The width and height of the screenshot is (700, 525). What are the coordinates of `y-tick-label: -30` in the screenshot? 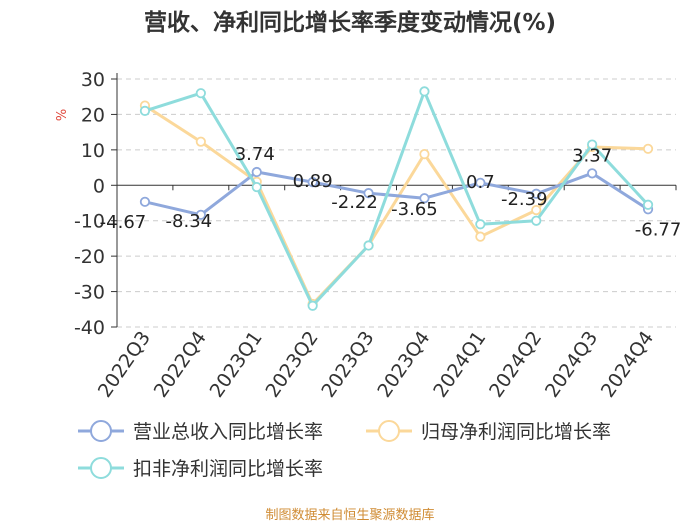 It's located at (89, 293).